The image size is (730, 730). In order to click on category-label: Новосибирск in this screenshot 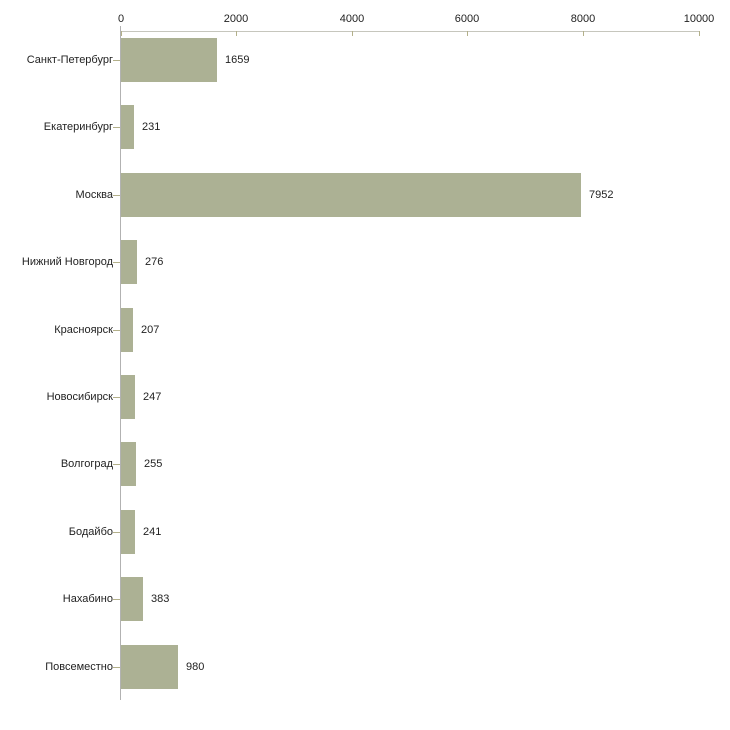, I will do `click(79, 397)`.